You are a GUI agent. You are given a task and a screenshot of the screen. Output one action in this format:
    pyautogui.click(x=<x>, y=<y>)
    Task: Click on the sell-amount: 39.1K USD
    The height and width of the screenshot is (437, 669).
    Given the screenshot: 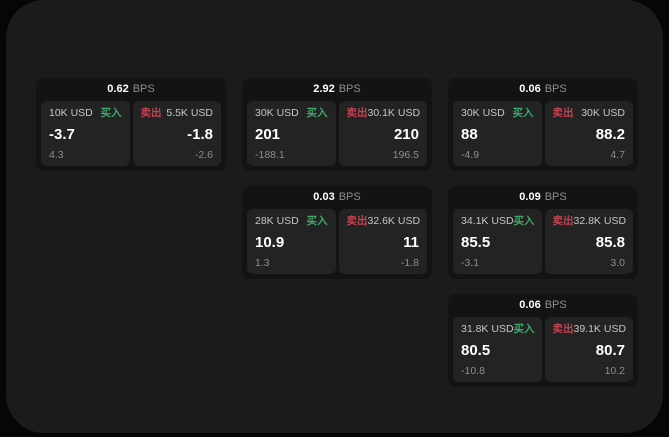 What is the action you would take?
    pyautogui.click(x=600, y=329)
    